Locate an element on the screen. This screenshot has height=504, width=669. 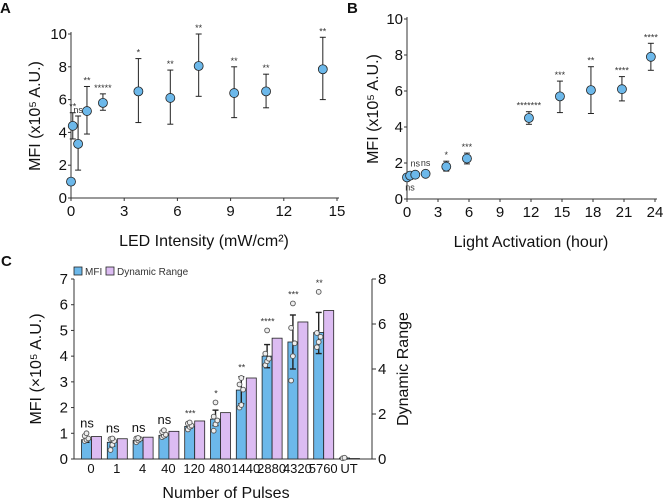
x-tick-label: 1 is located at coordinates (116, 468).